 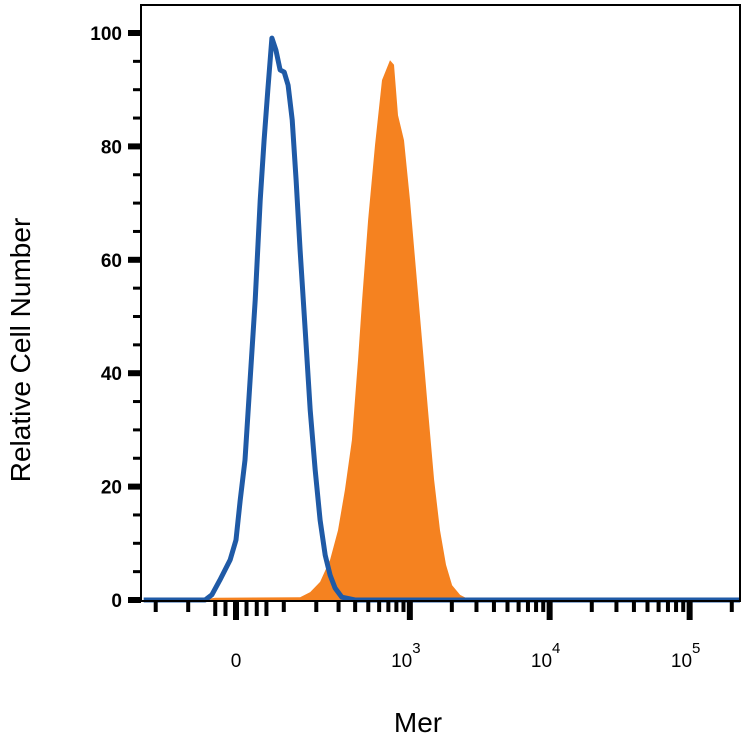 I want to click on x-tick-label: 10³, so click(x=405, y=656).